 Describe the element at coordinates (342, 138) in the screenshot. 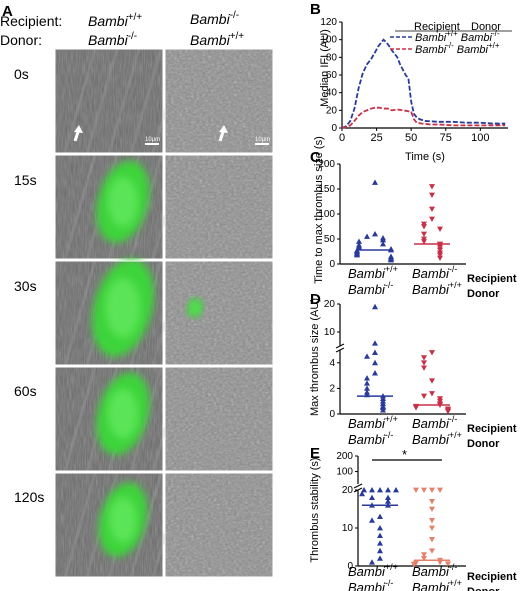

I see `b-xtick-label: 0` at that location.